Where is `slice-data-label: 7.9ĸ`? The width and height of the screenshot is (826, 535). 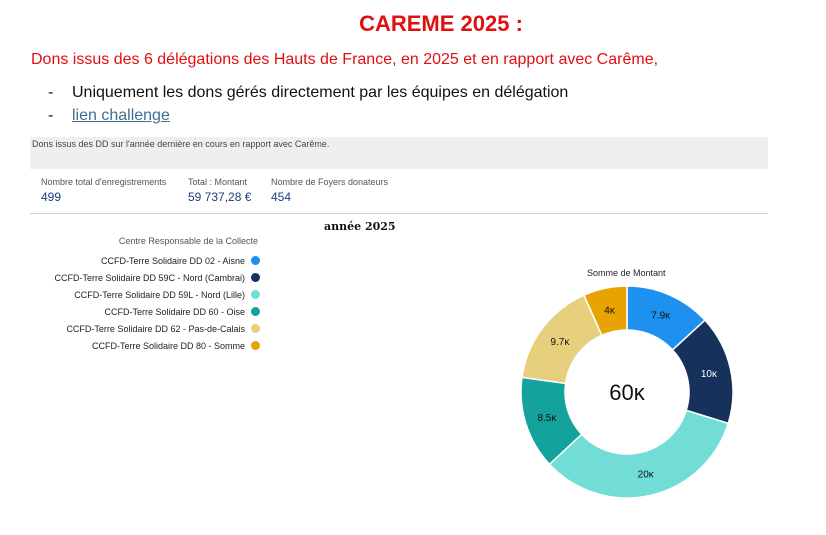 slice-data-label: 7.9ĸ is located at coordinates (661, 316).